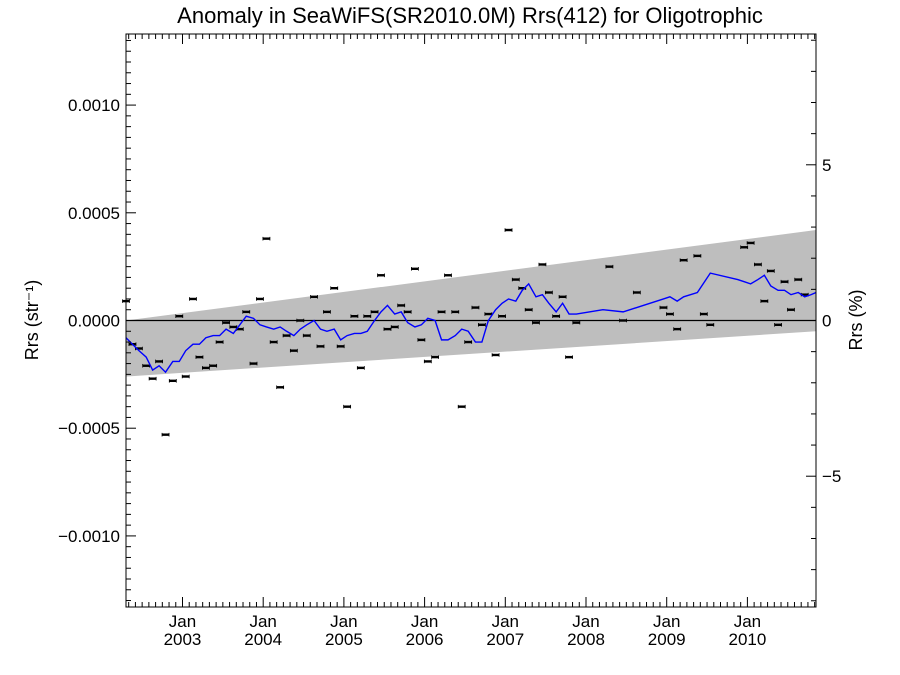 This screenshot has height=675, width=900. I want to click on y2-tick-label: −5, so click(831, 476).